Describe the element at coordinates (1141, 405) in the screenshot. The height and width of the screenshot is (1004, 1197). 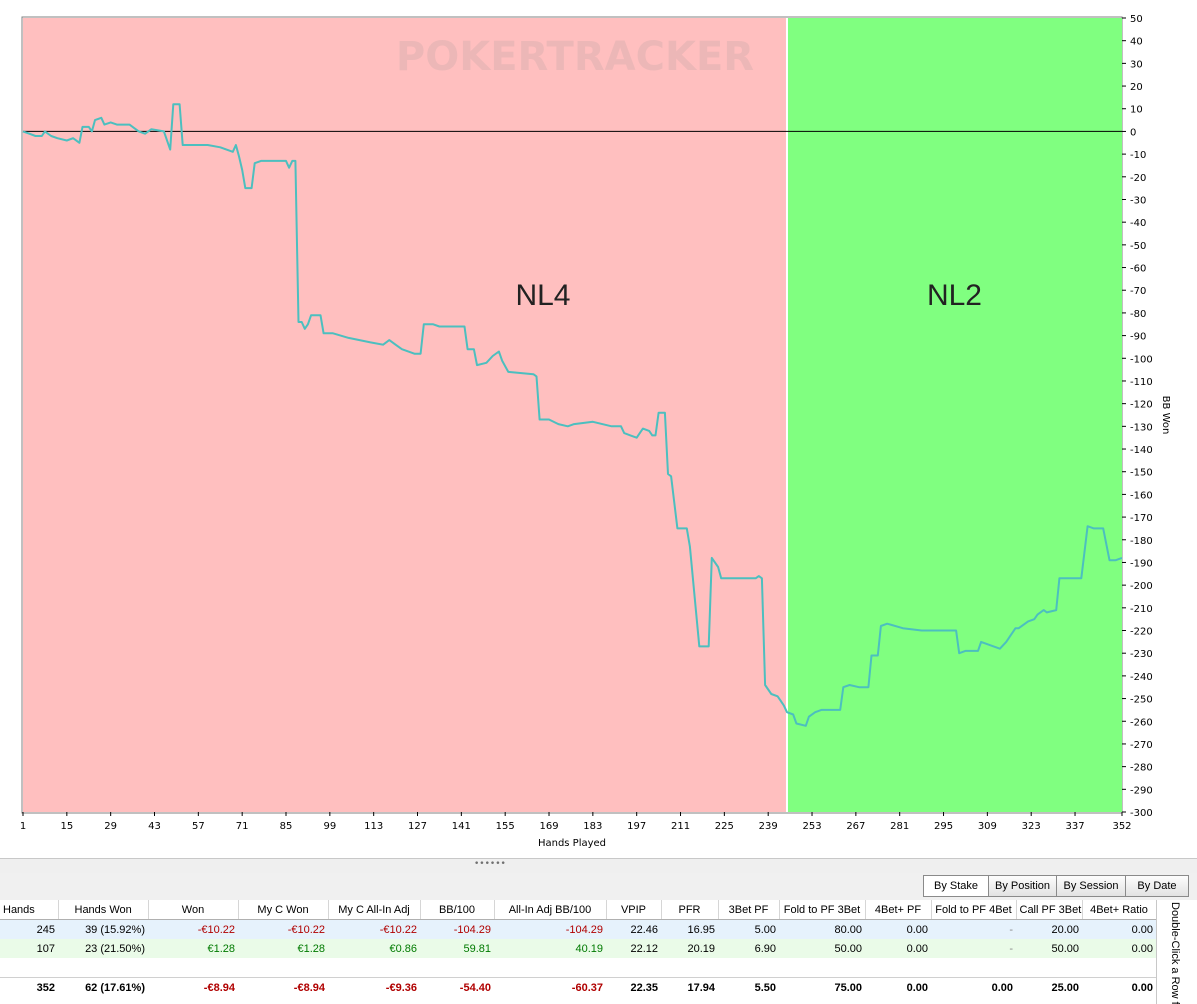
I see `y-tick-label: -120` at that location.